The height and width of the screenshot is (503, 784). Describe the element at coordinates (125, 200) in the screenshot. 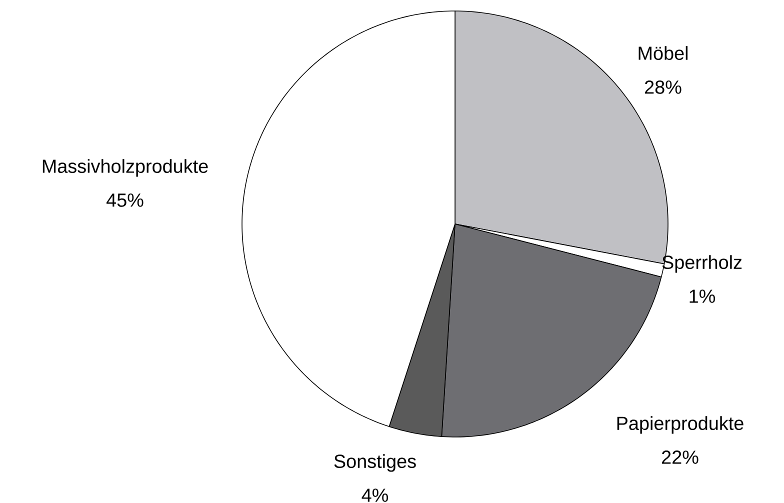

I see `data-label: 45%` at that location.